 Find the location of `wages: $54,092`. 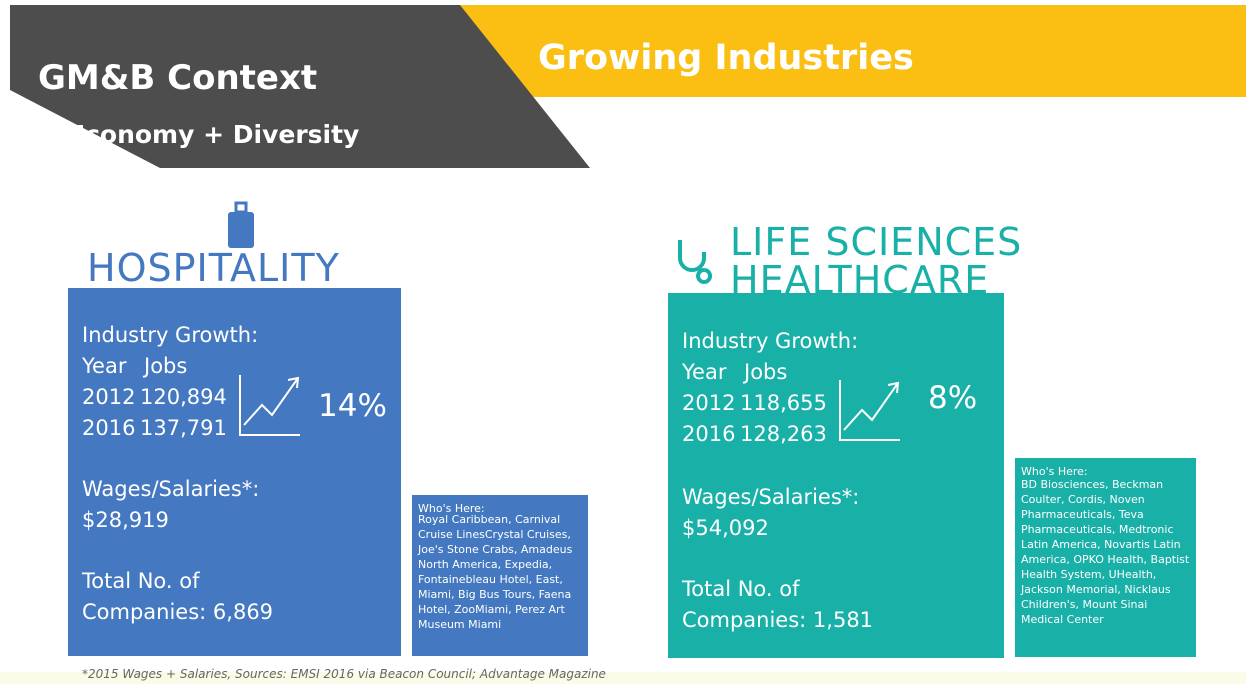

wages: $54,092 is located at coordinates (725, 528).